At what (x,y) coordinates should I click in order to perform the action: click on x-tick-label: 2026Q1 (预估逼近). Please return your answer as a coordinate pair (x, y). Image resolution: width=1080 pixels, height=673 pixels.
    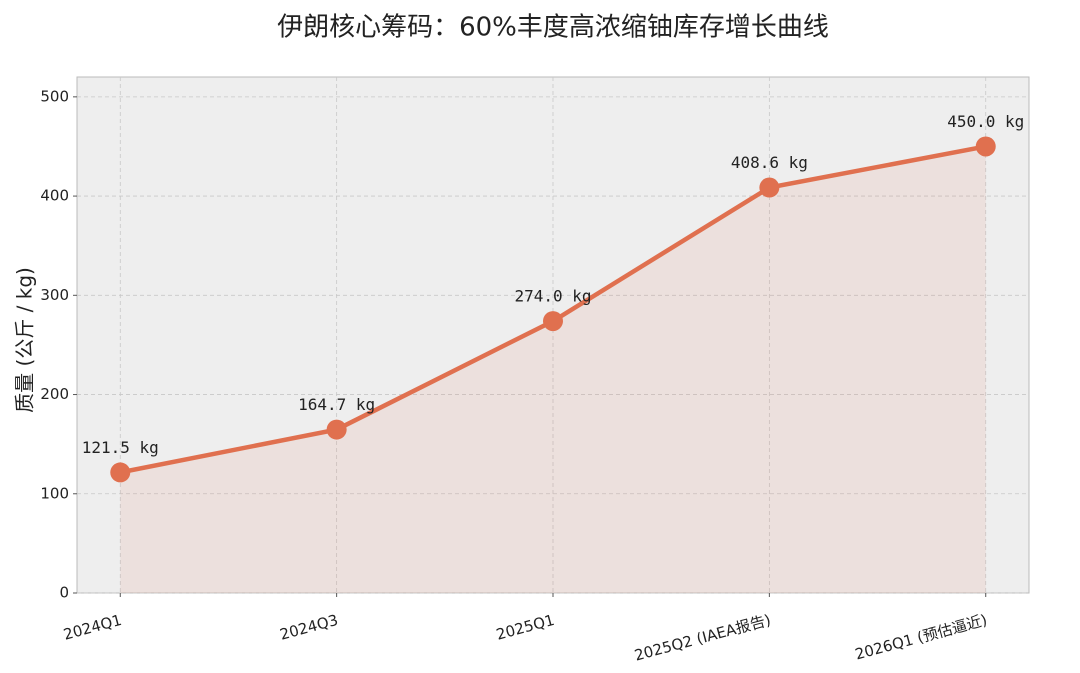
    Looking at the image, I should click on (921, 637).